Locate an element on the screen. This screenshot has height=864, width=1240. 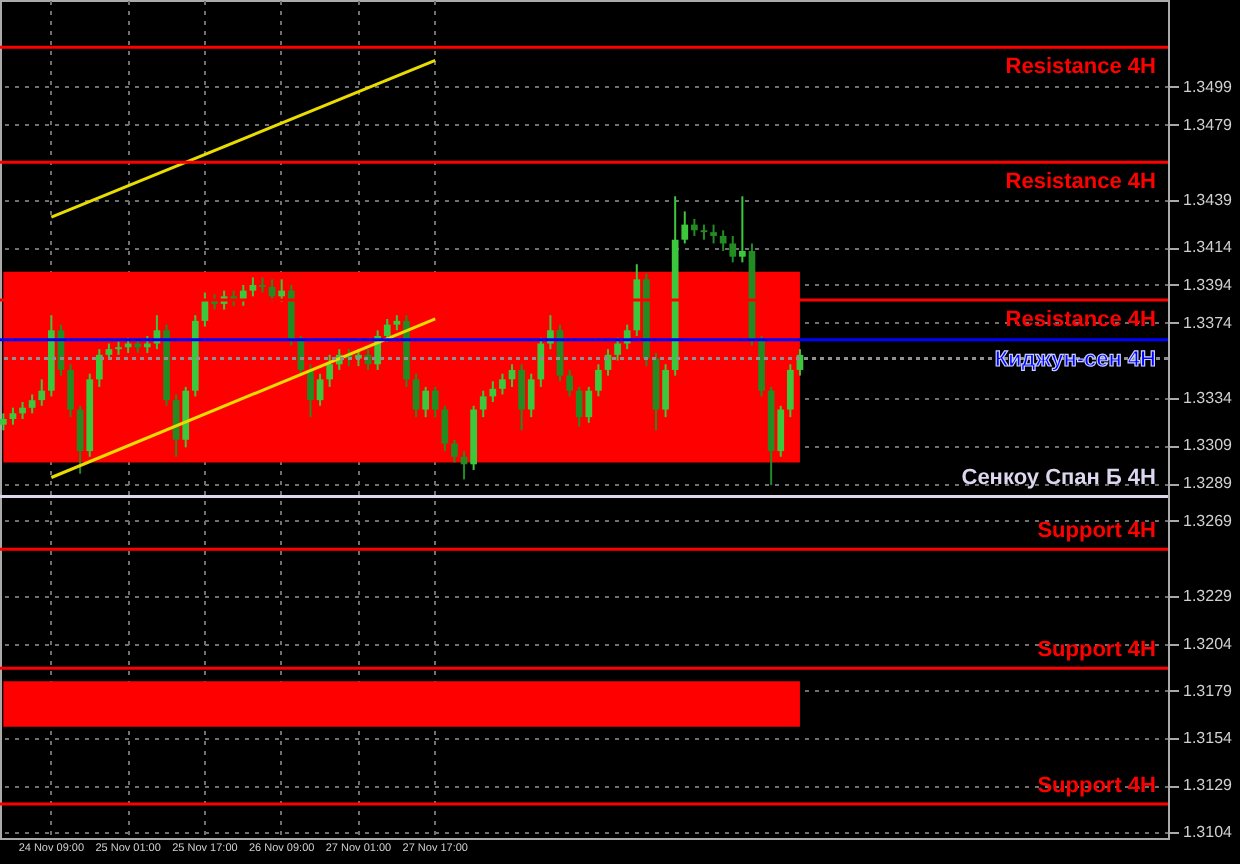
ref-line-label: Сенкоу Спан Б 4H is located at coordinates (1059, 478).